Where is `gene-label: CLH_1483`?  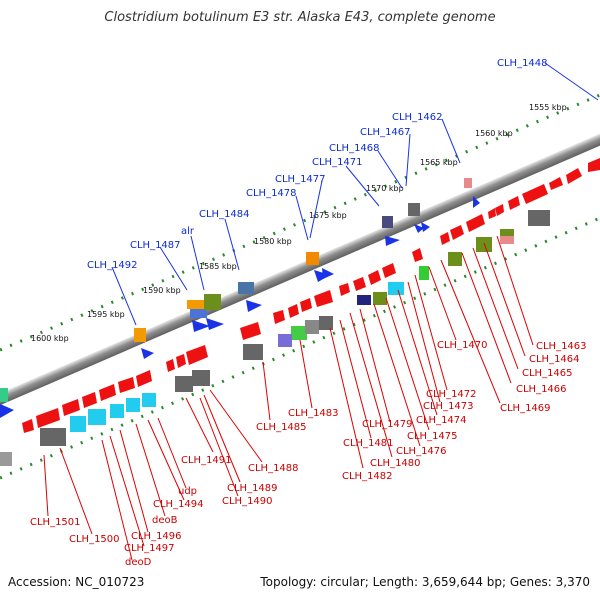 gene-label: CLH_1483 is located at coordinates (313, 413).